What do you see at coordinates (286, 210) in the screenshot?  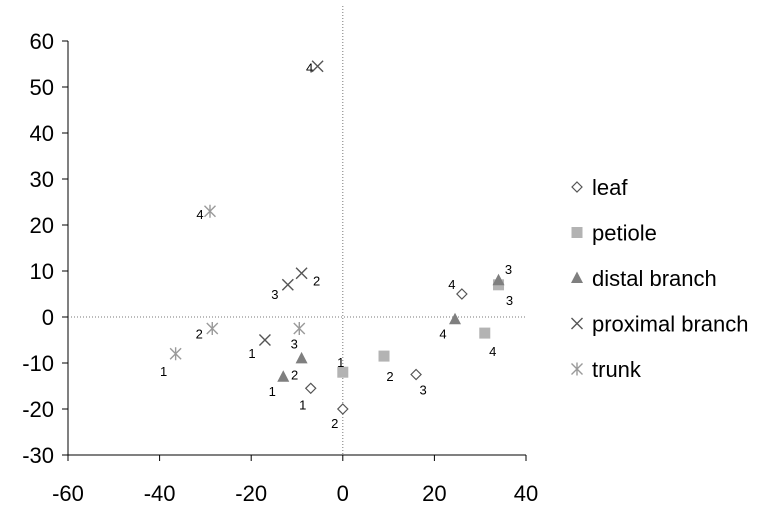 I see `series-proximal-branch: 1 2 3 4` at bounding box center [286, 210].